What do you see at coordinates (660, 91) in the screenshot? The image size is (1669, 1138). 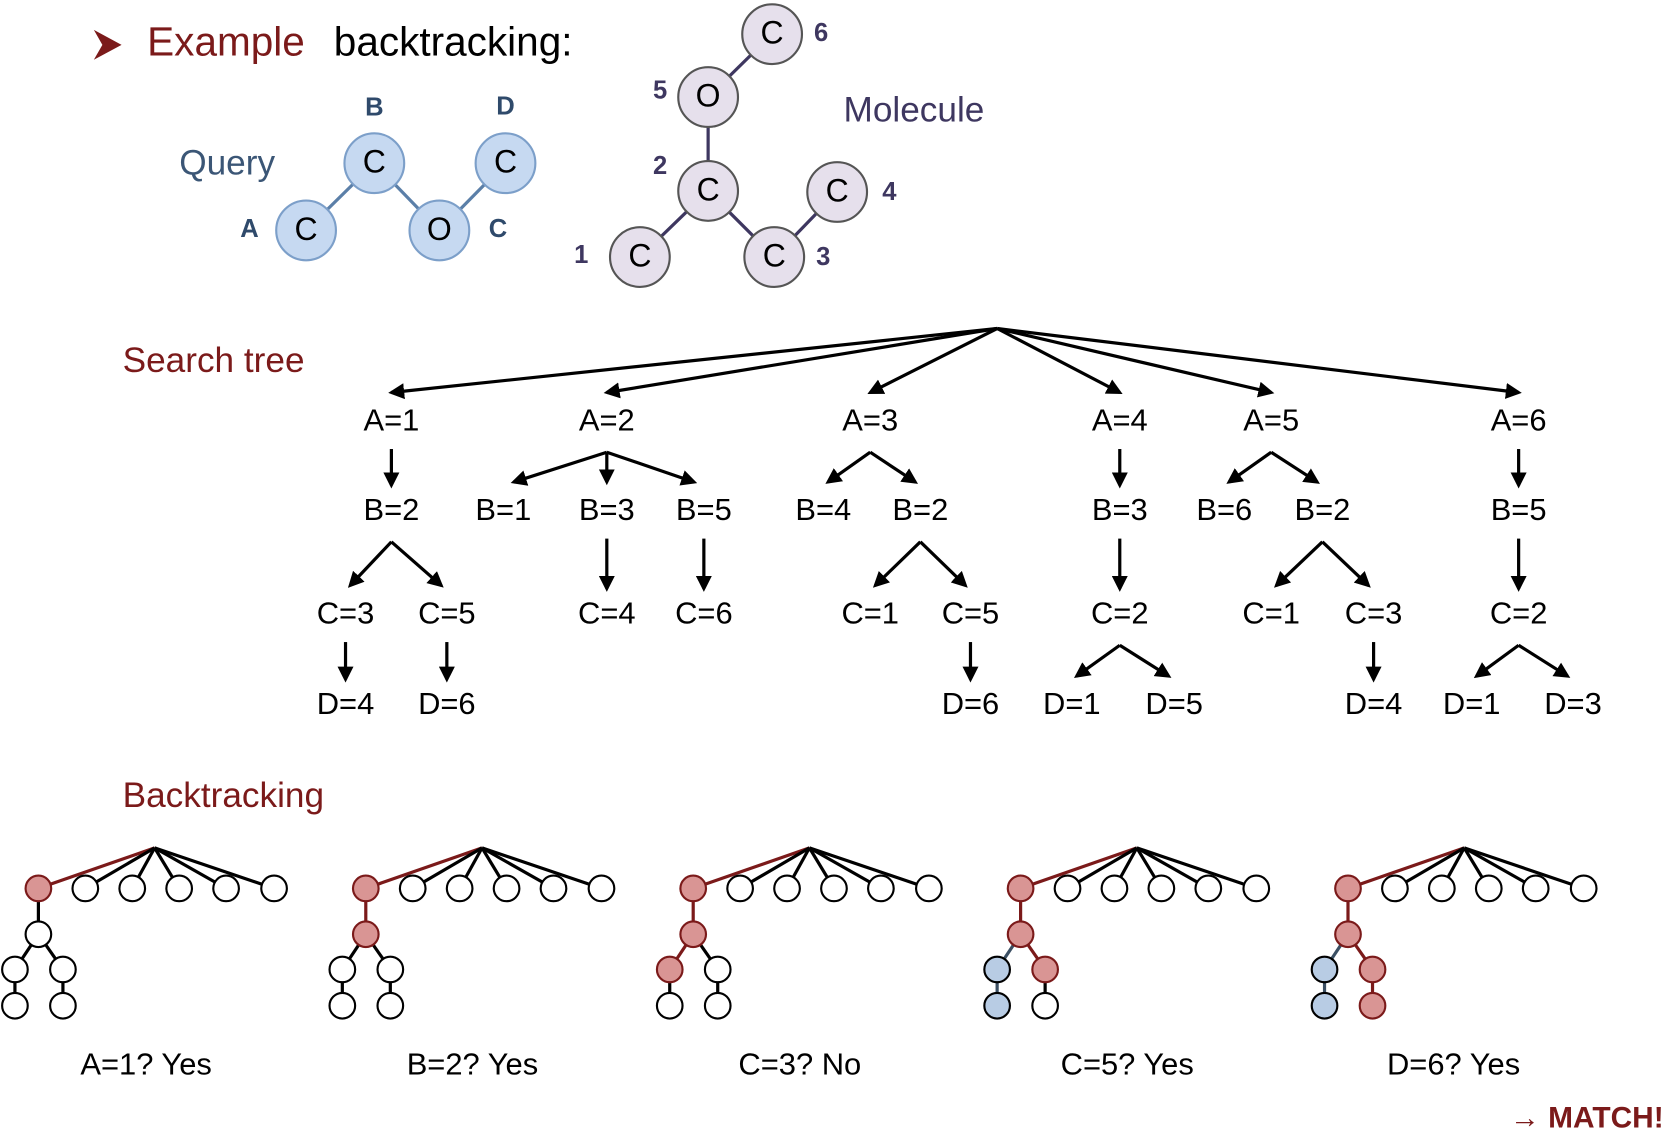 I see `molecule-atom-id: 5` at bounding box center [660, 91].